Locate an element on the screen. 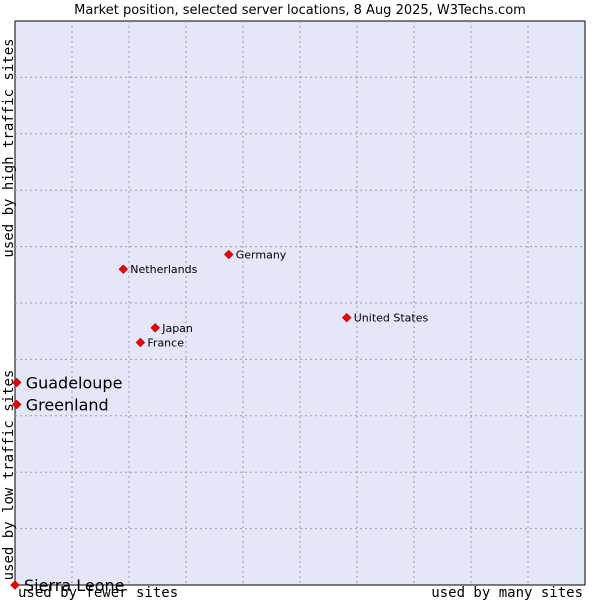 This screenshot has height=600, width=600. x-axis-label-left: used by fewer sites is located at coordinates (98, 592).